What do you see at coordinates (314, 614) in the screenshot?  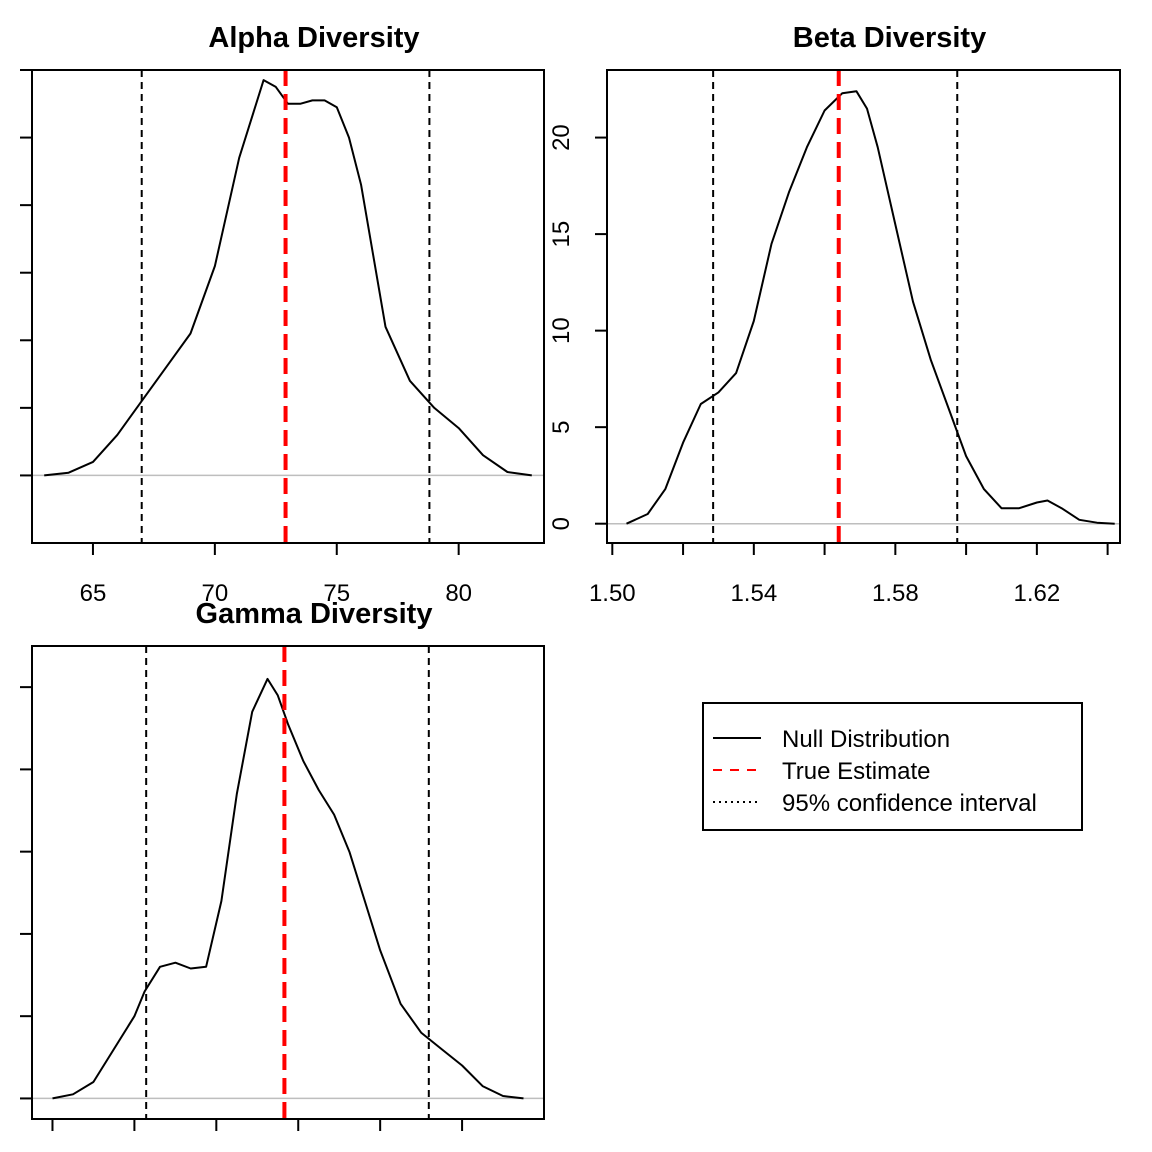 I see `panel-title: Gamma Diversity` at bounding box center [314, 614].